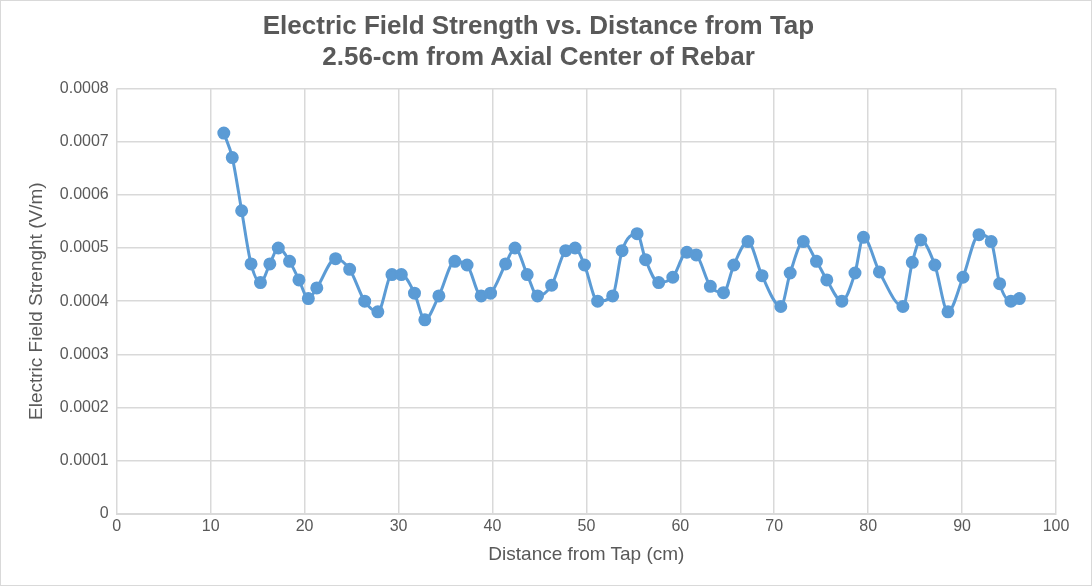 The height and width of the screenshot is (586, 1092). What do you see at coordinates (84, 460) in the screenshot?
I see `y-tick-label: 0.0001` at bounding box center [84, 460].